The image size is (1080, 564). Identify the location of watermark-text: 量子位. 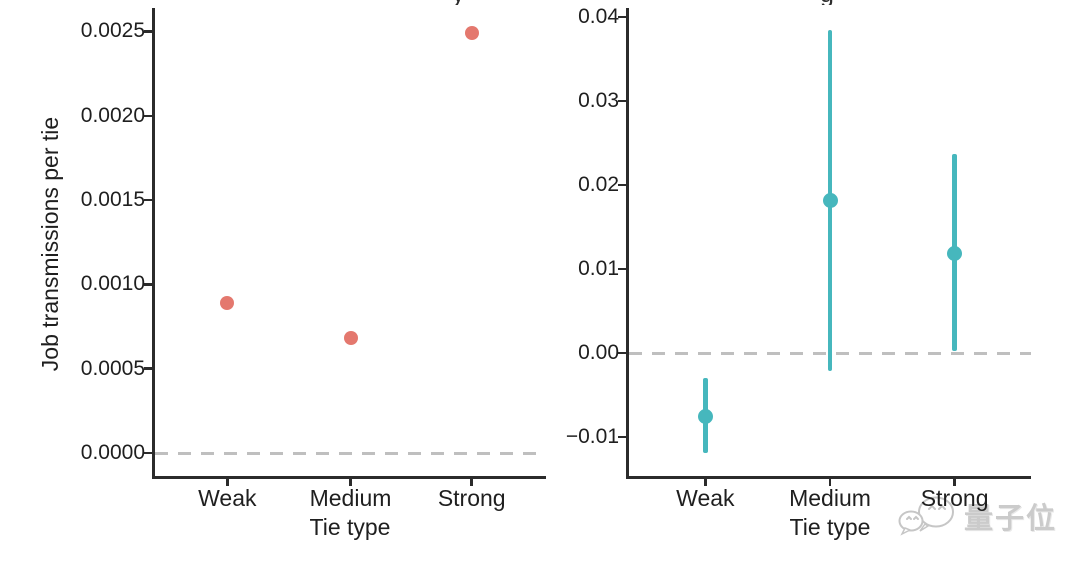
(1011, 519).